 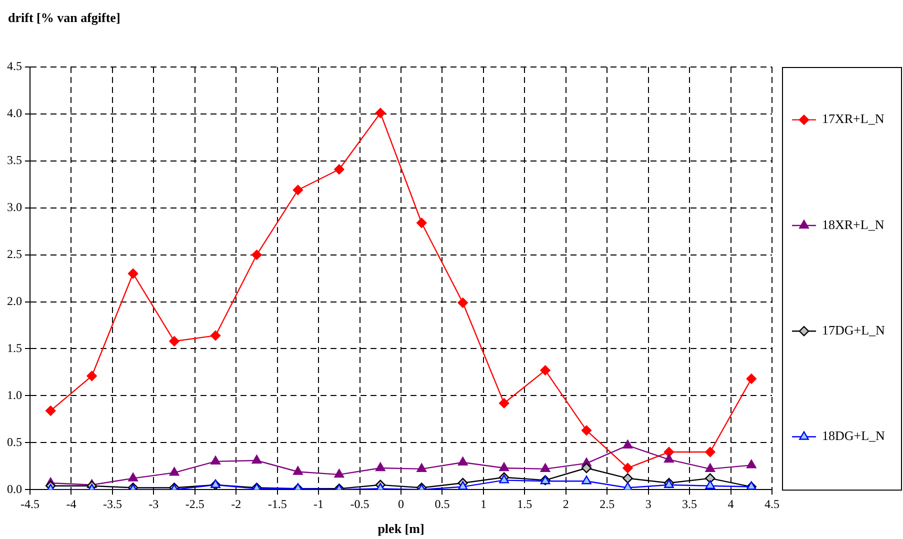 What do you see at coordinates (483, 503) in the screenshot?
I see `x-tick-label: 1` at bounding box center [483, 503].